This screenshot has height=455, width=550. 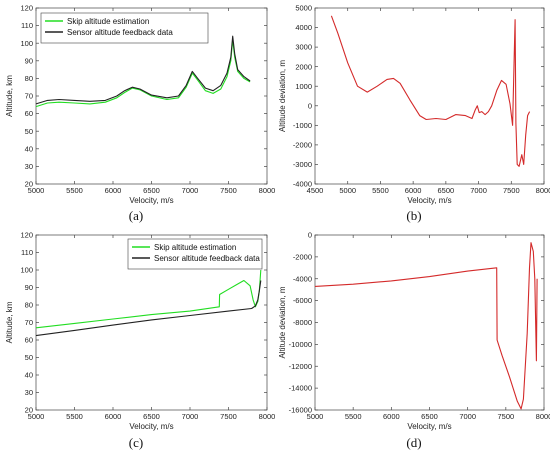 What do you see at coordinates (300, 388) in the screenshot?
I see `y-tick-label: -14000` at bounding box center [300, 388].